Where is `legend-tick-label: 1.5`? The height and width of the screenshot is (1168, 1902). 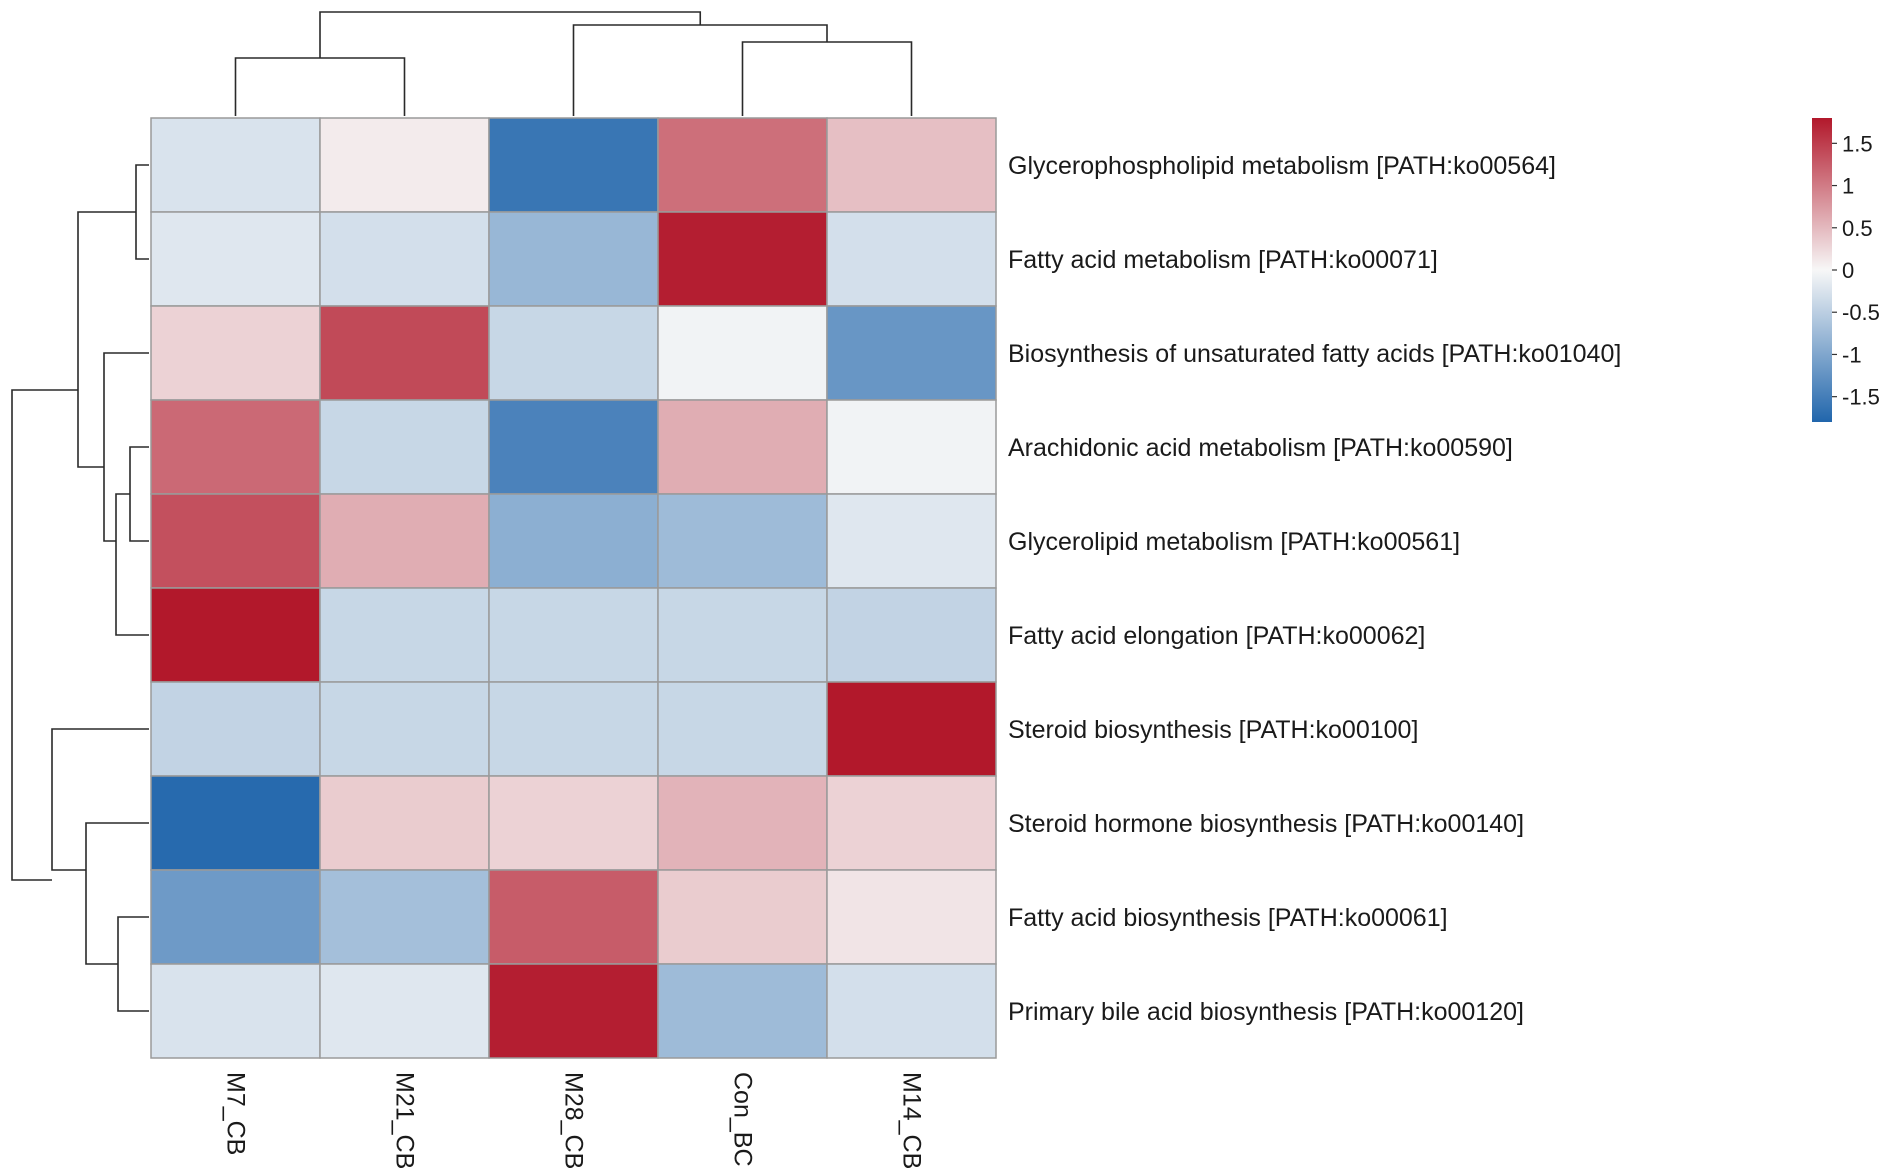 legend-tick-label: 1.5 is located at coordinates (1857, 143).